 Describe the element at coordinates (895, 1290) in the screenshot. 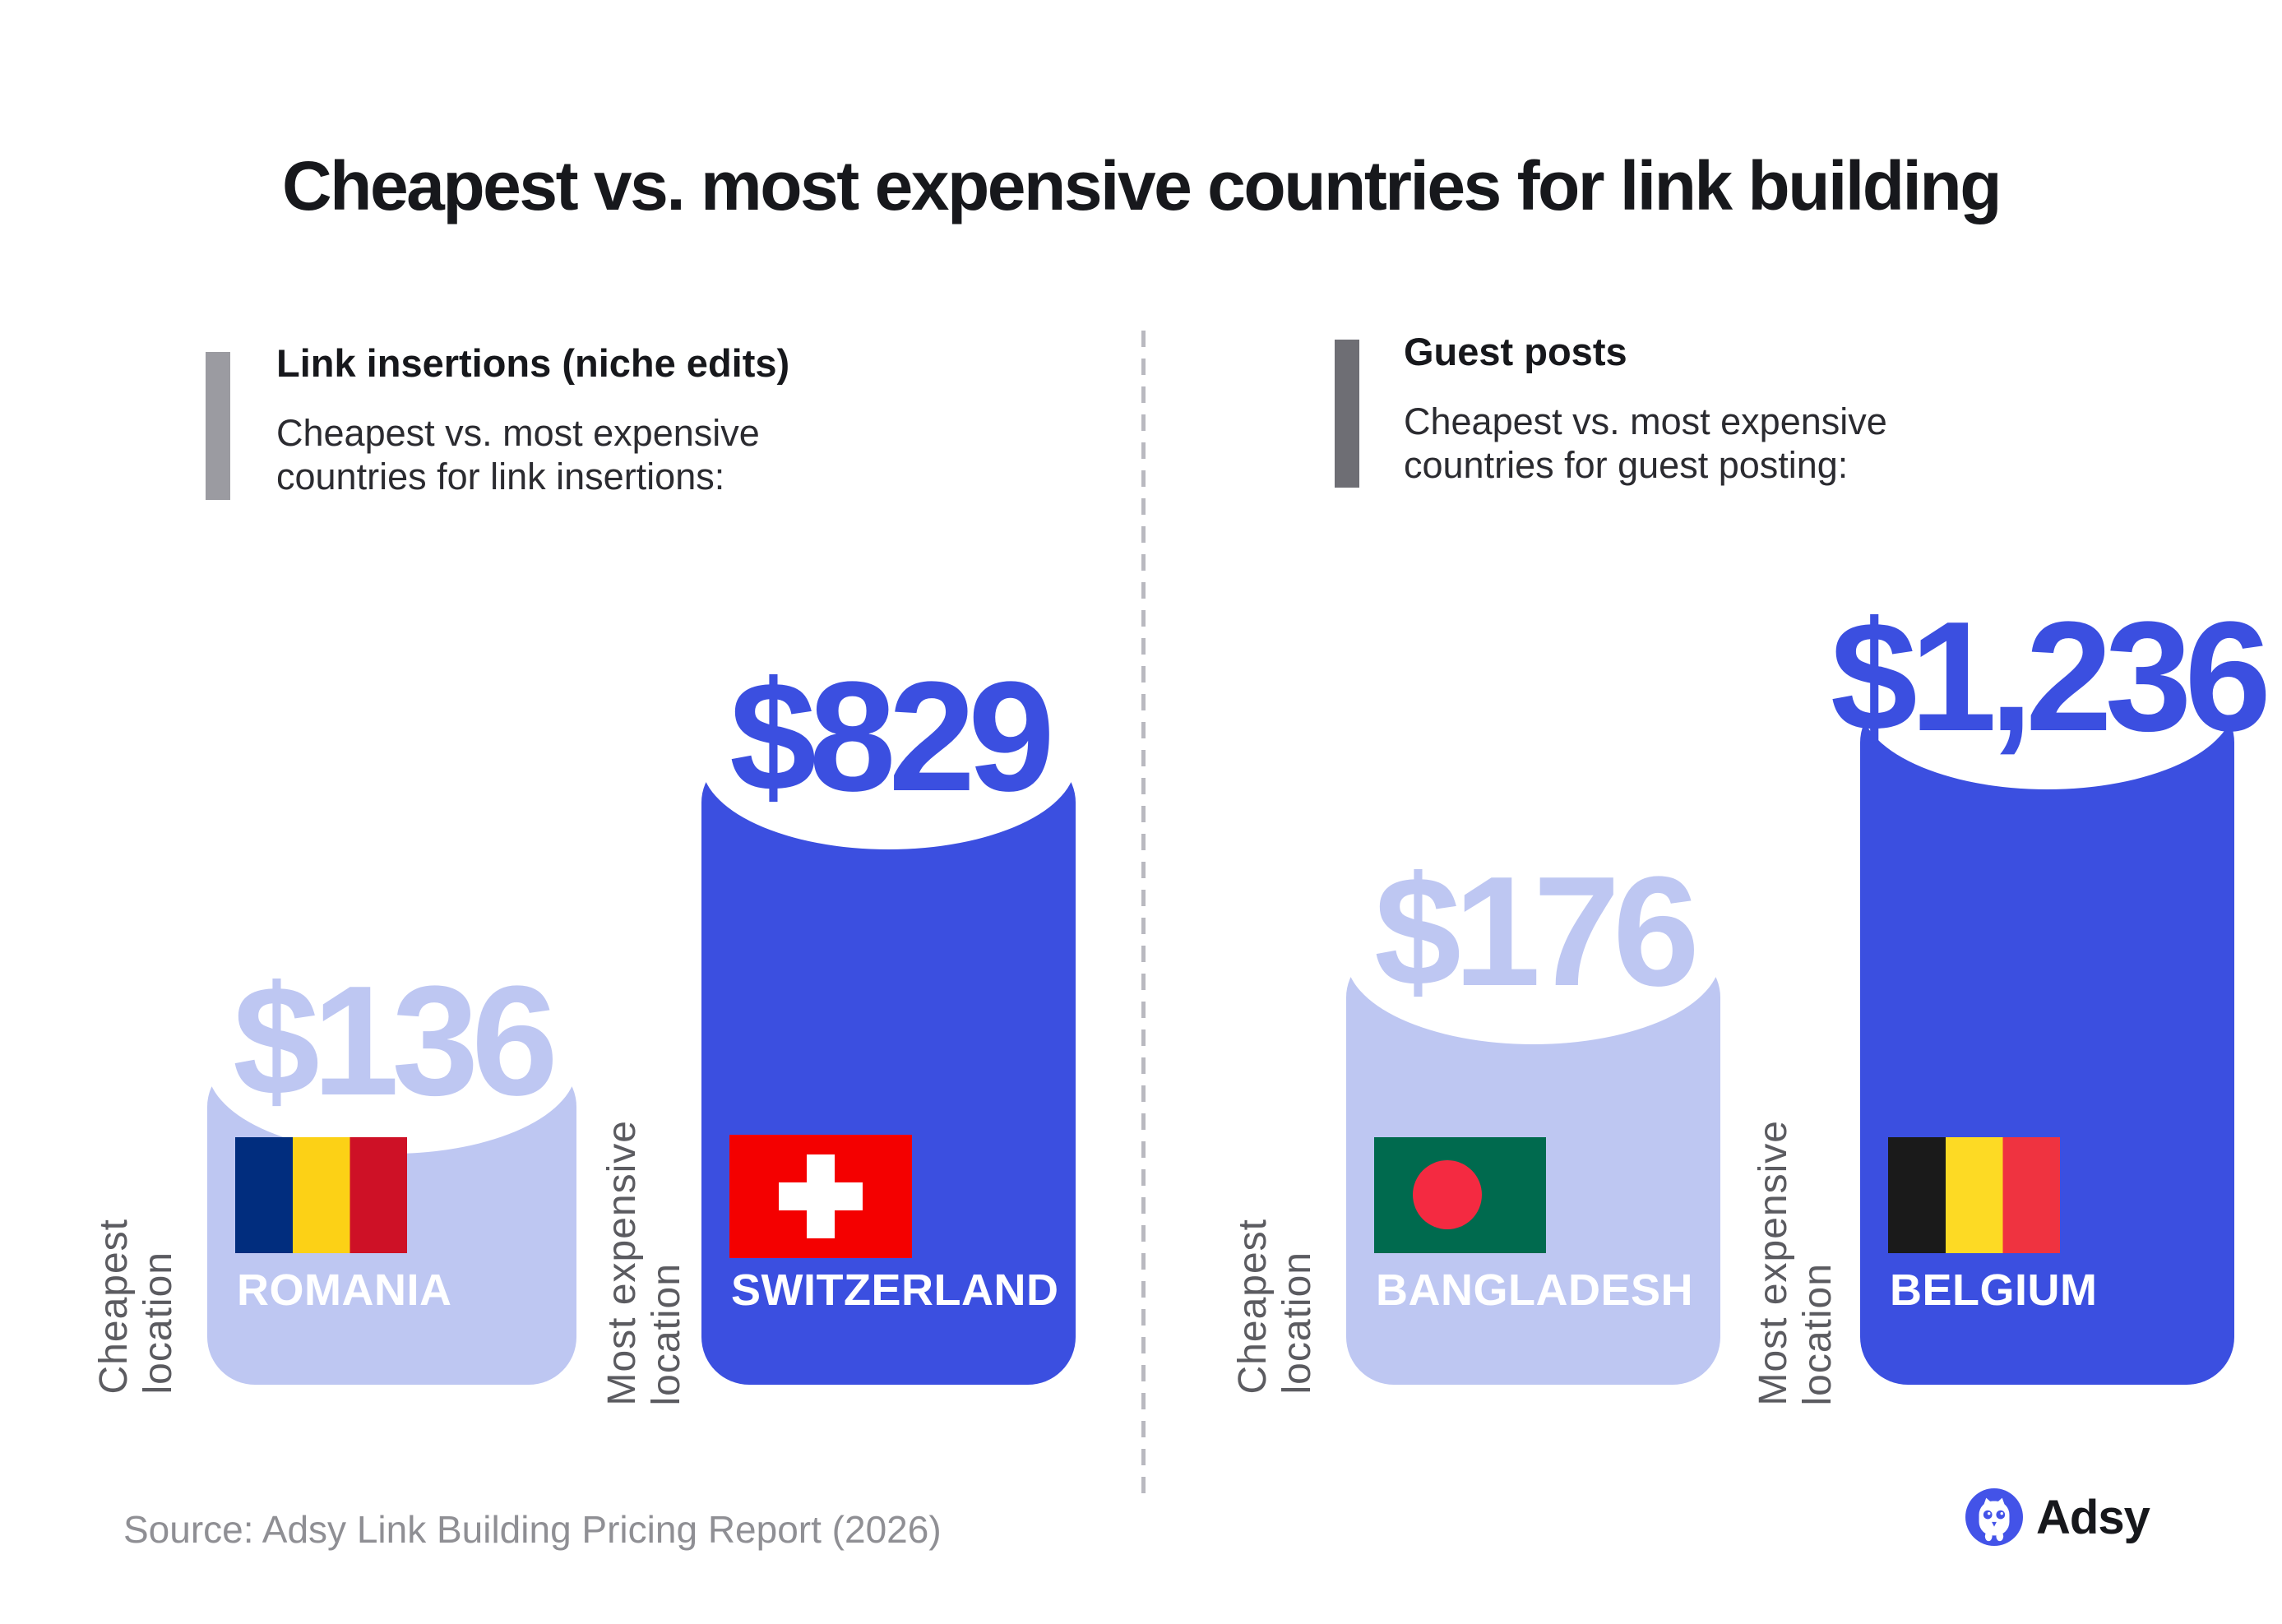

I see `country-label-switzerland: SWITZERLAND` at that location.